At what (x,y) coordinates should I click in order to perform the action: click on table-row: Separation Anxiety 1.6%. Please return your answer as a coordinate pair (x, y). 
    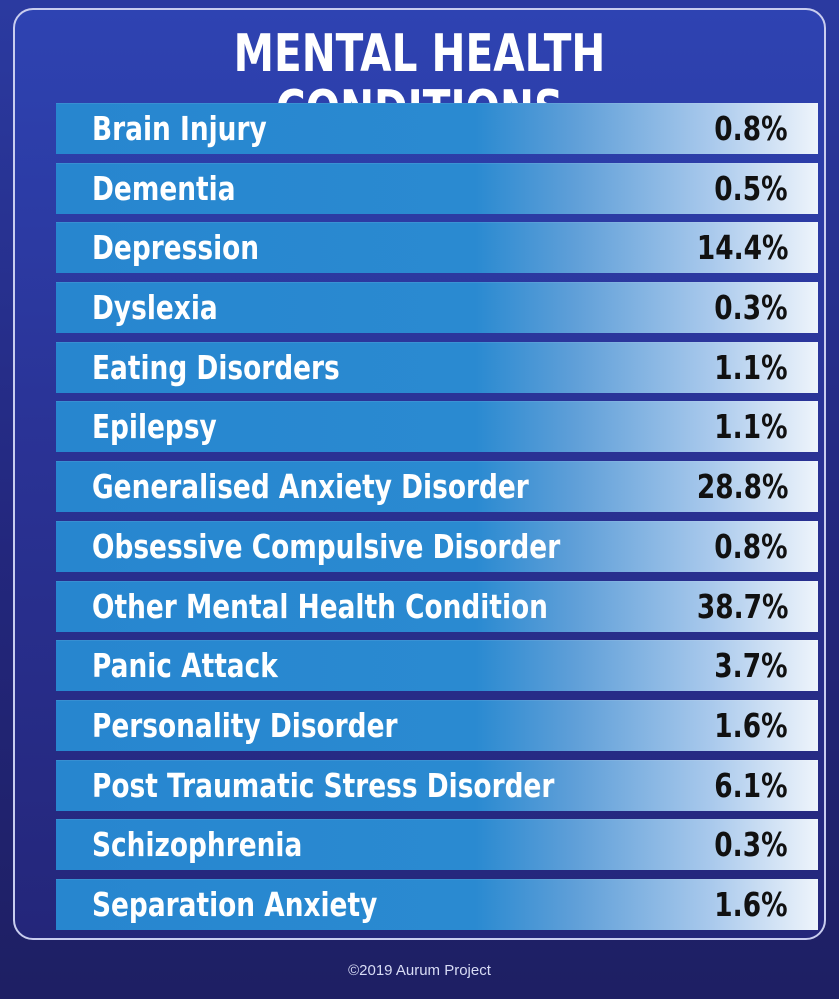
    Looking at the image, I should click on (437, 904).